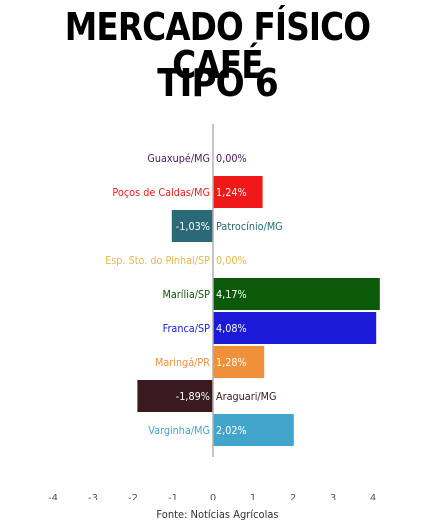 The image size is (435, 524). Describe the element at coordinates (217, 83) in the screenshot. I see `chart-title-line2: TIPO 6` at that location.